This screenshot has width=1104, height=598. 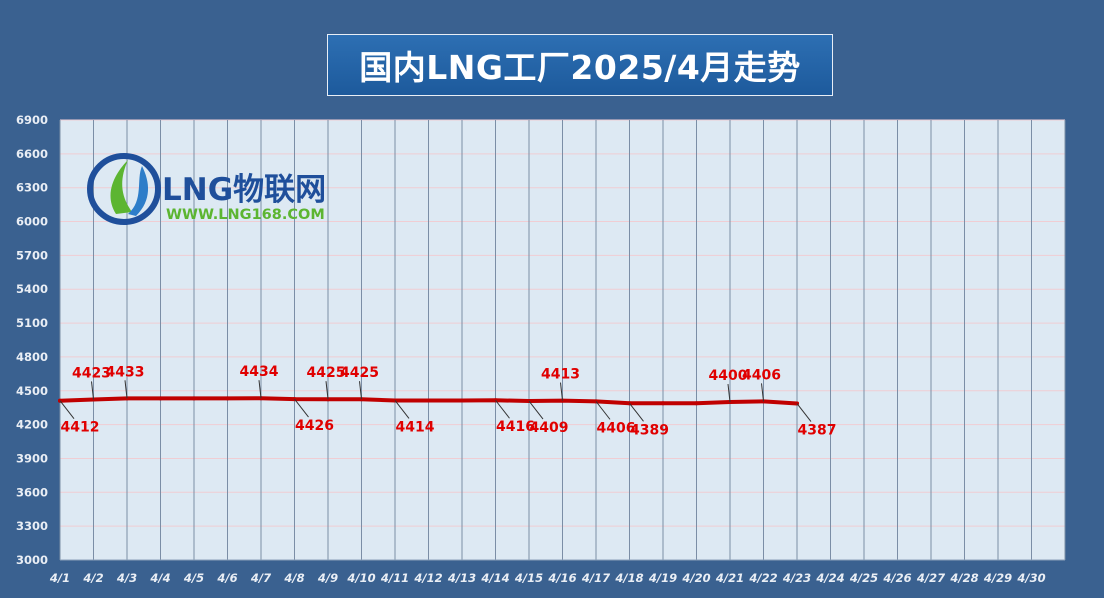 I want to click on x-tick-label: 4/8, so click(x=293, y=578).